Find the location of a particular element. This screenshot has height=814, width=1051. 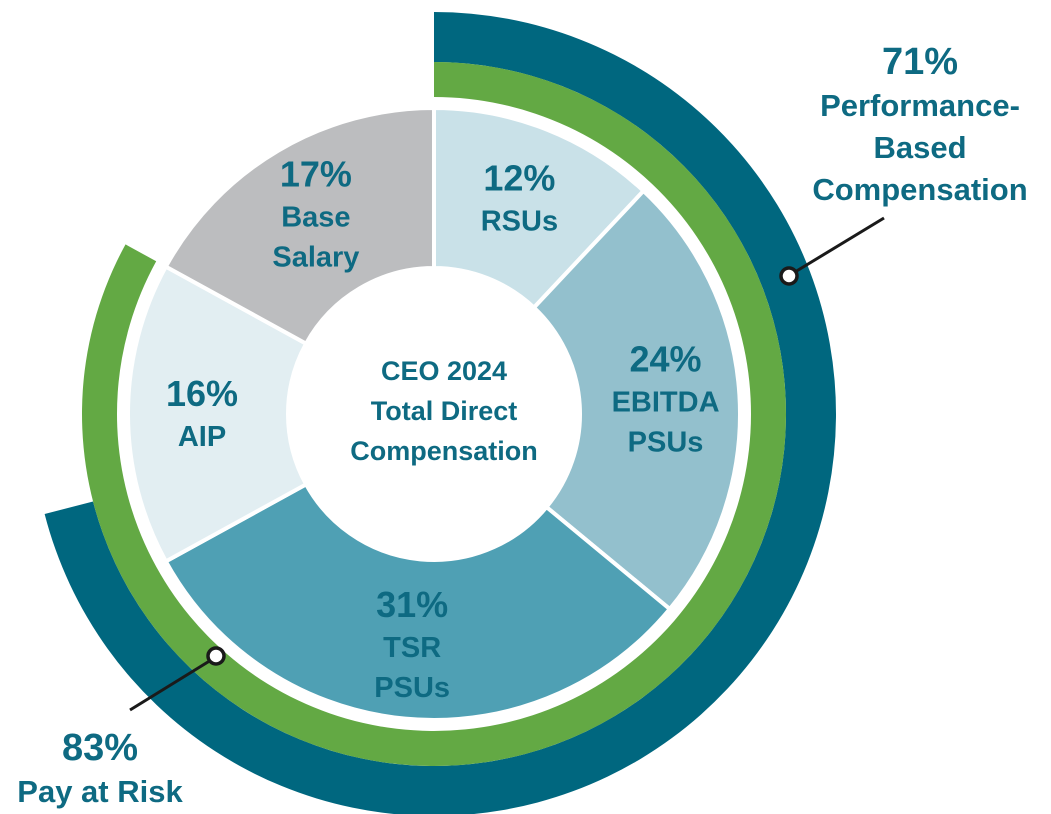

slice-label-tsr-psus-pct: 31% is located at coordinates (412, 604).